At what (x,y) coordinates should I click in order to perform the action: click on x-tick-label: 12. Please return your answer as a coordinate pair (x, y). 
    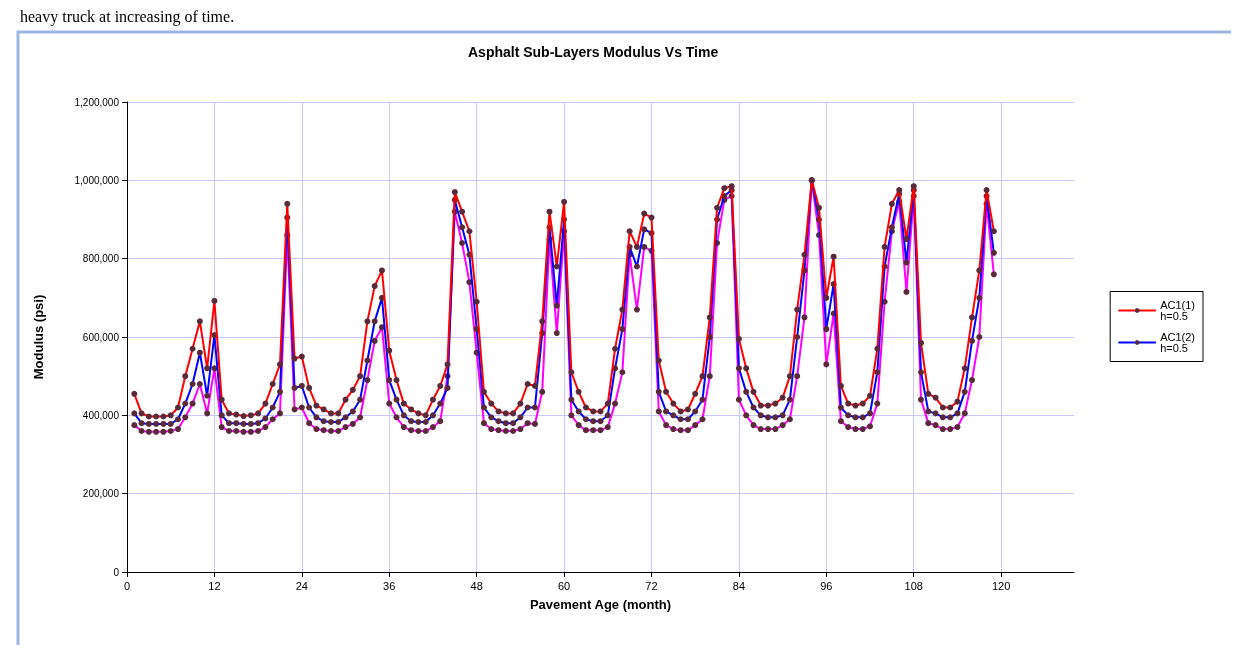
    Looking at the image, I should click on (214, 585).